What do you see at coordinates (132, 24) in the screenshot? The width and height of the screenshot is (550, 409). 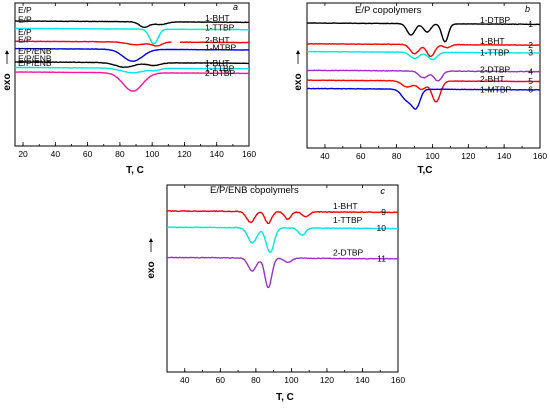 I see `curve-a1` at bounding box center [132, 24].